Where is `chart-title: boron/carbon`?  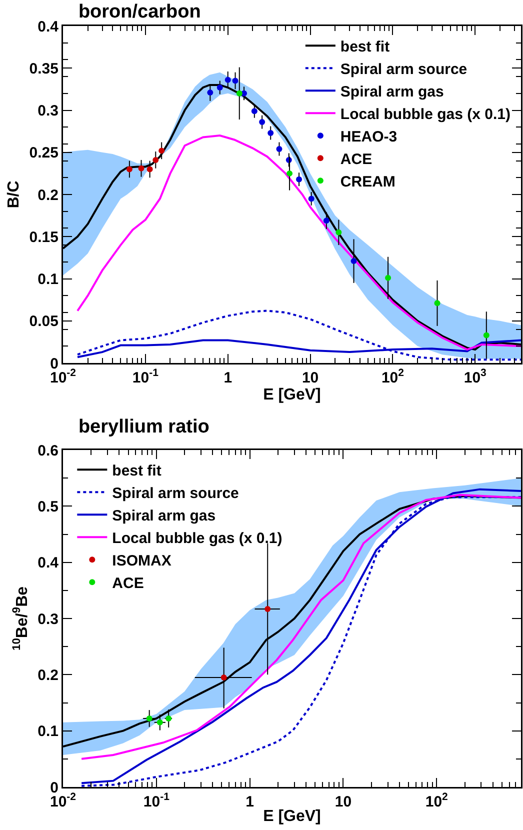
chart-title: boron/carbon is located at coordinates (139, 11).